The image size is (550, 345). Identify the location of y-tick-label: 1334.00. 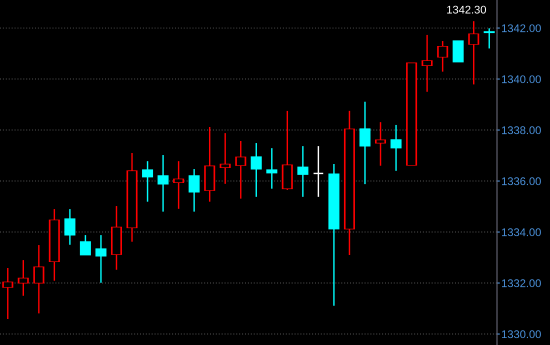
(521, 232).